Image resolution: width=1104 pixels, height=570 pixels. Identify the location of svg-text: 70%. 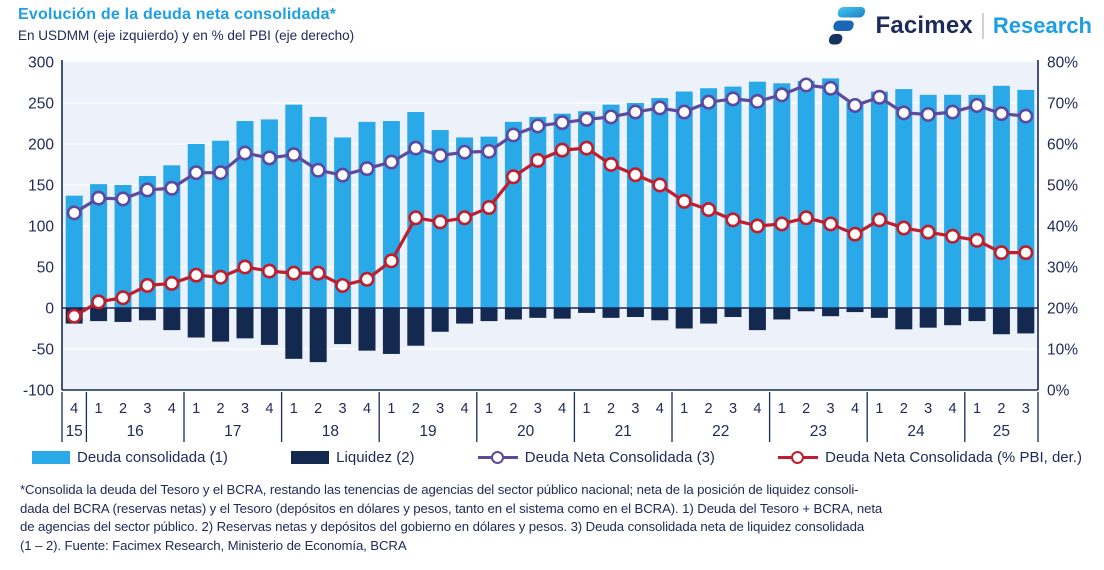
(1062, 104).